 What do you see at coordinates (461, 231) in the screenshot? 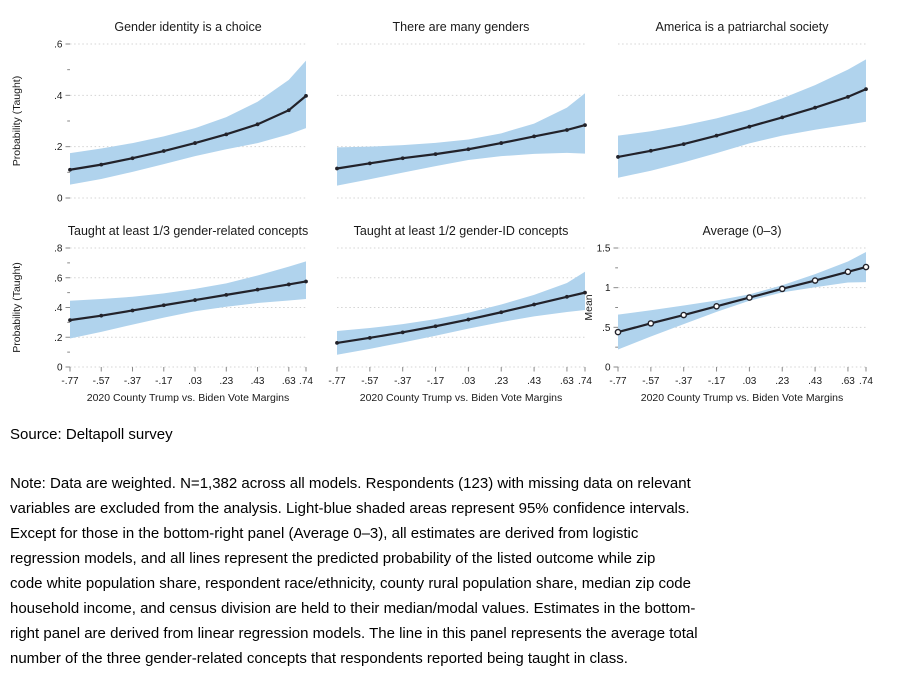
I see `panel-title: Taught at least 1/2 gender-ID concepts` at bounding box center [461, 231].